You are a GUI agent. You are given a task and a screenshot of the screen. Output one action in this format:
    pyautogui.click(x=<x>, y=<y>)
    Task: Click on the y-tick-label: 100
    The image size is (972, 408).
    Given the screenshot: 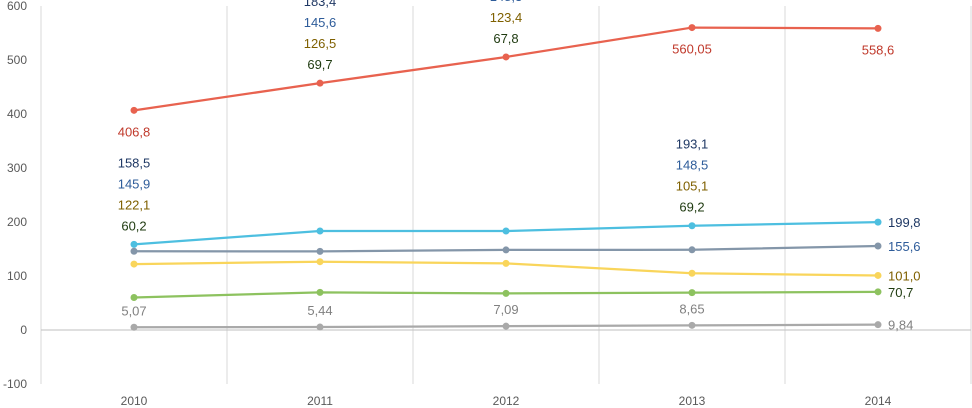 What is the action you would take?
    pyautogui.click(x=17, y=276)
    